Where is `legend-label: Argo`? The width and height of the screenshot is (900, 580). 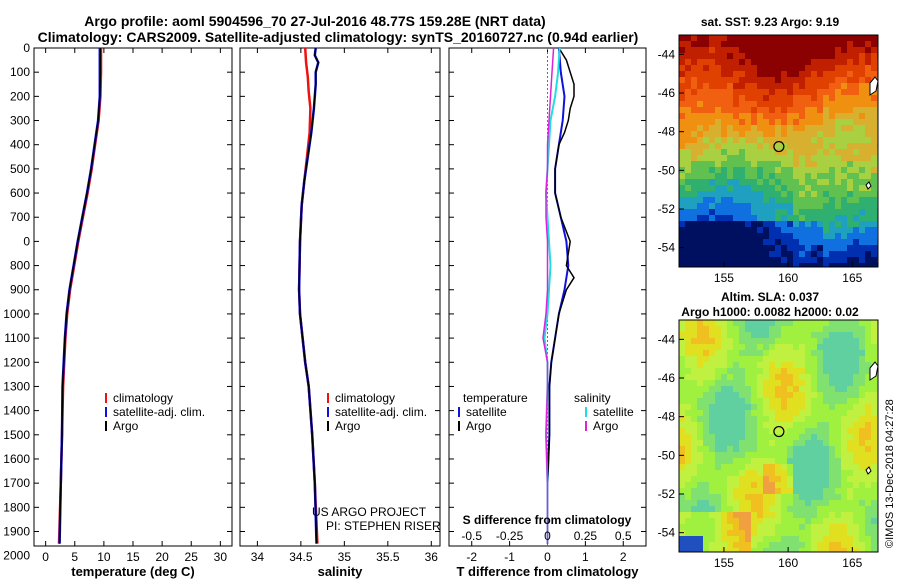
legend-label: Argo is located at coordinates (126, 426).